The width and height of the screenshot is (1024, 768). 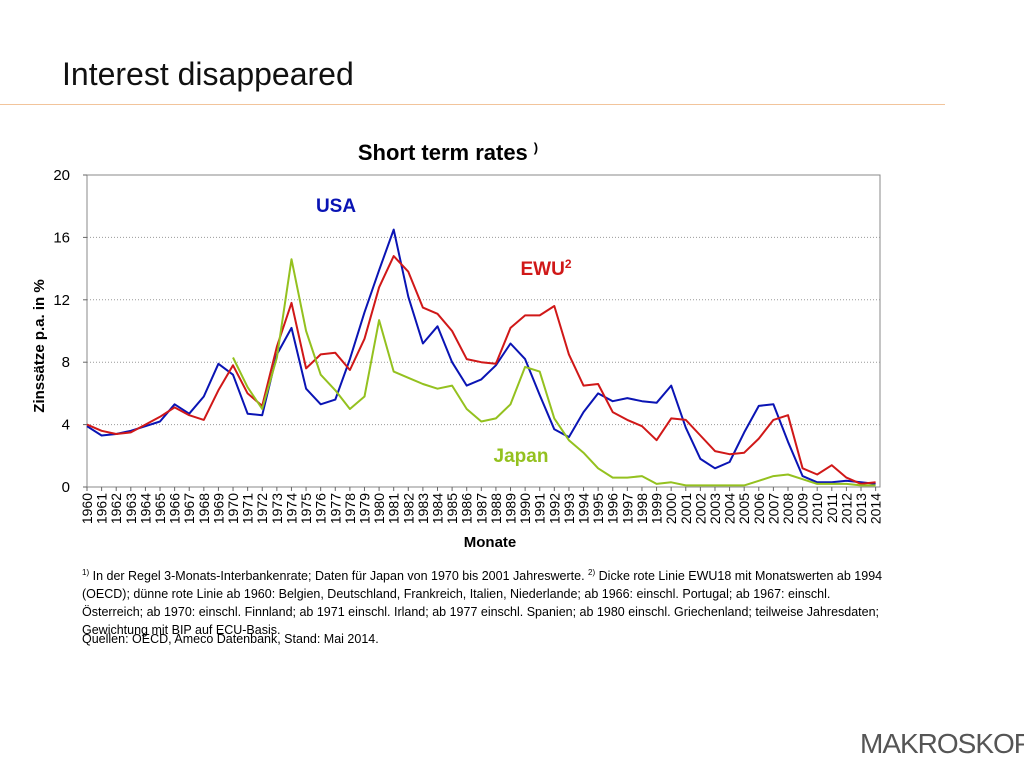 What do you see at coordinates (208, 74) in the screenshot?
I see `slide-title: Interest disappeared` at bounding box center [208, 74].